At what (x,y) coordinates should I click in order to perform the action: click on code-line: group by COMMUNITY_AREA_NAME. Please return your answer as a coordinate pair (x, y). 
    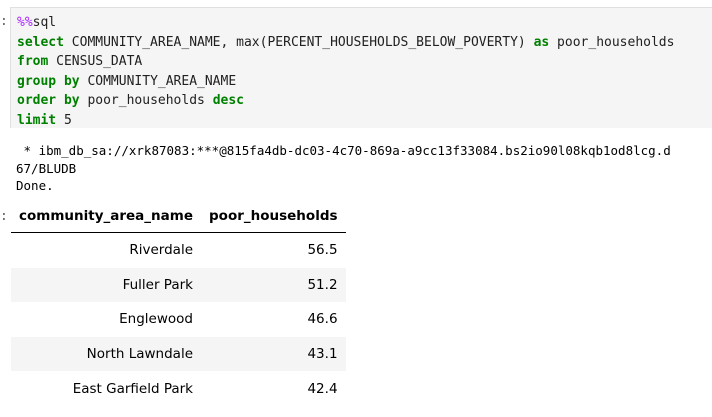
    Looking at the image, I should click on (364, 82).